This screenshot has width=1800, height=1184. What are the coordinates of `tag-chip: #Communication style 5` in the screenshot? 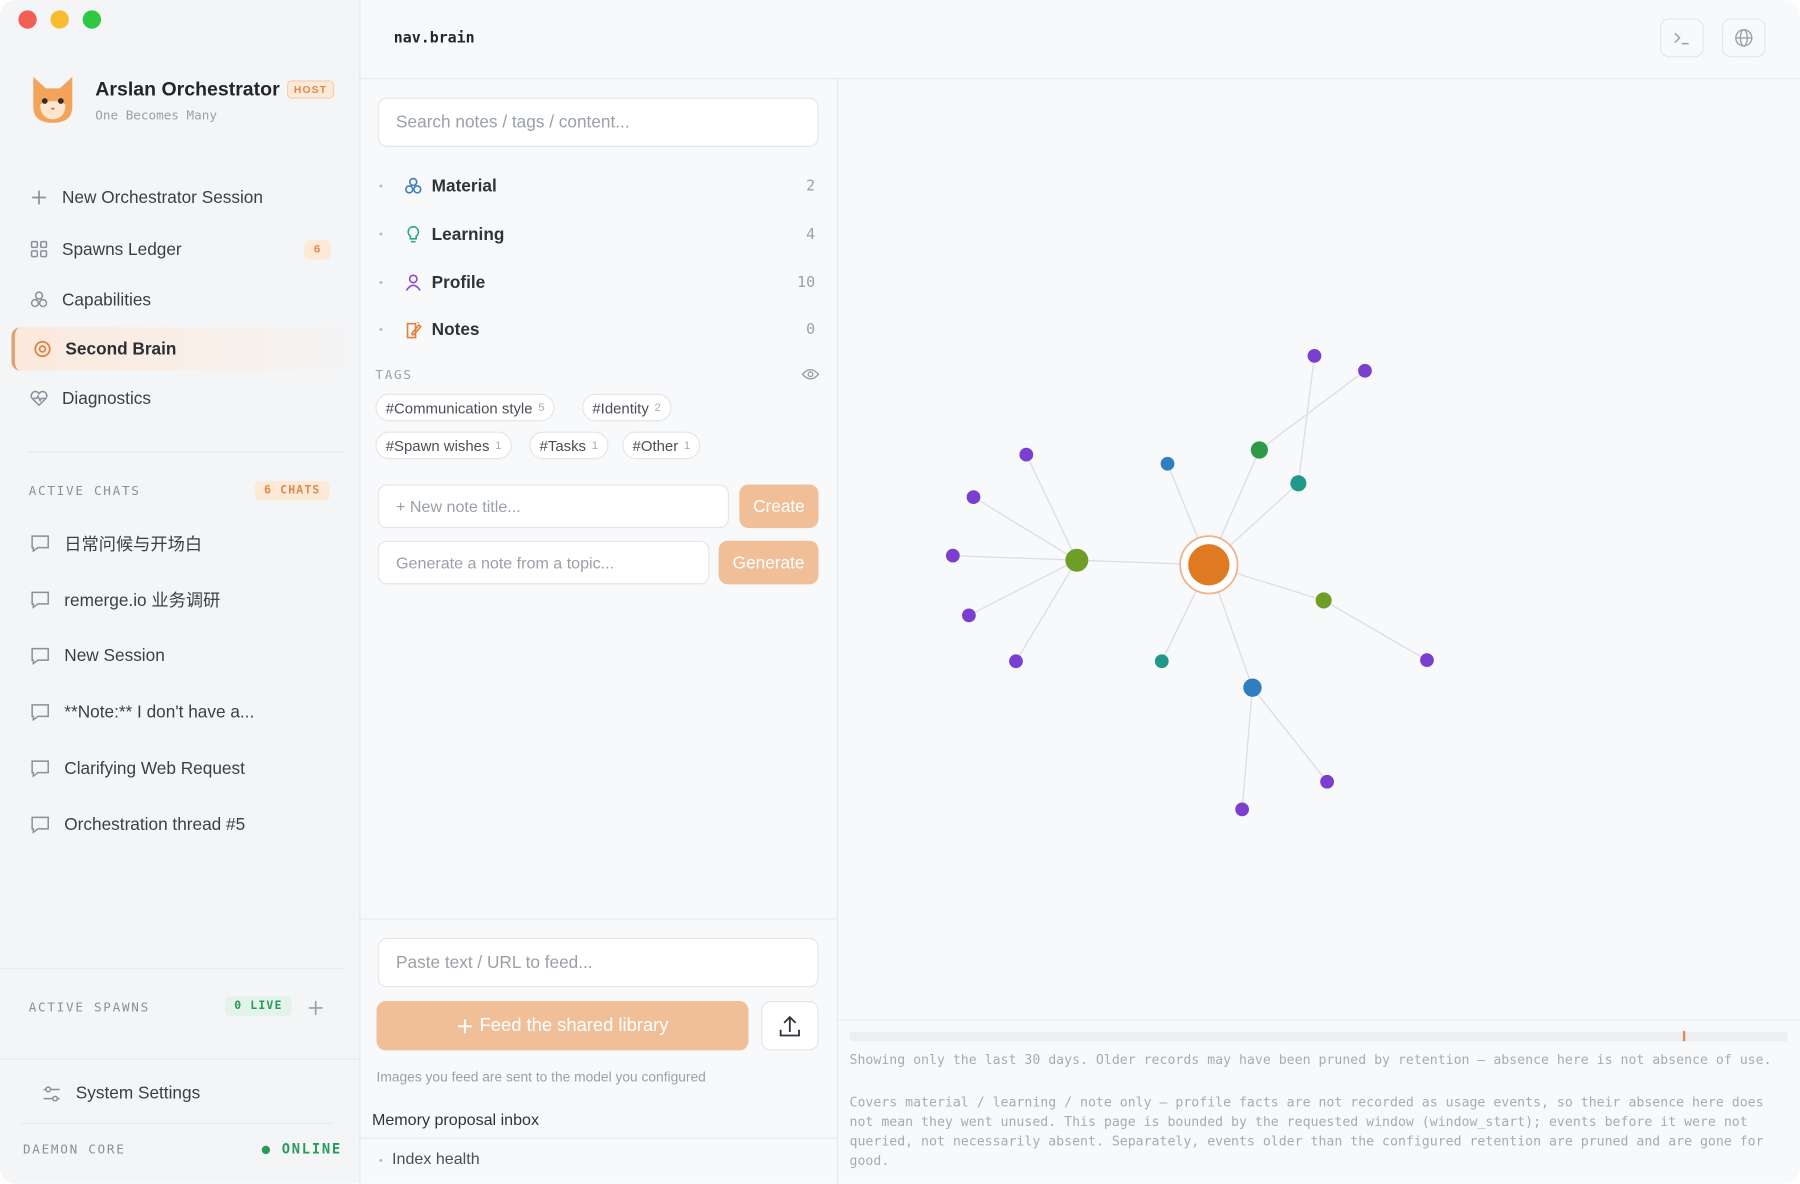 It's located at (465, 407).